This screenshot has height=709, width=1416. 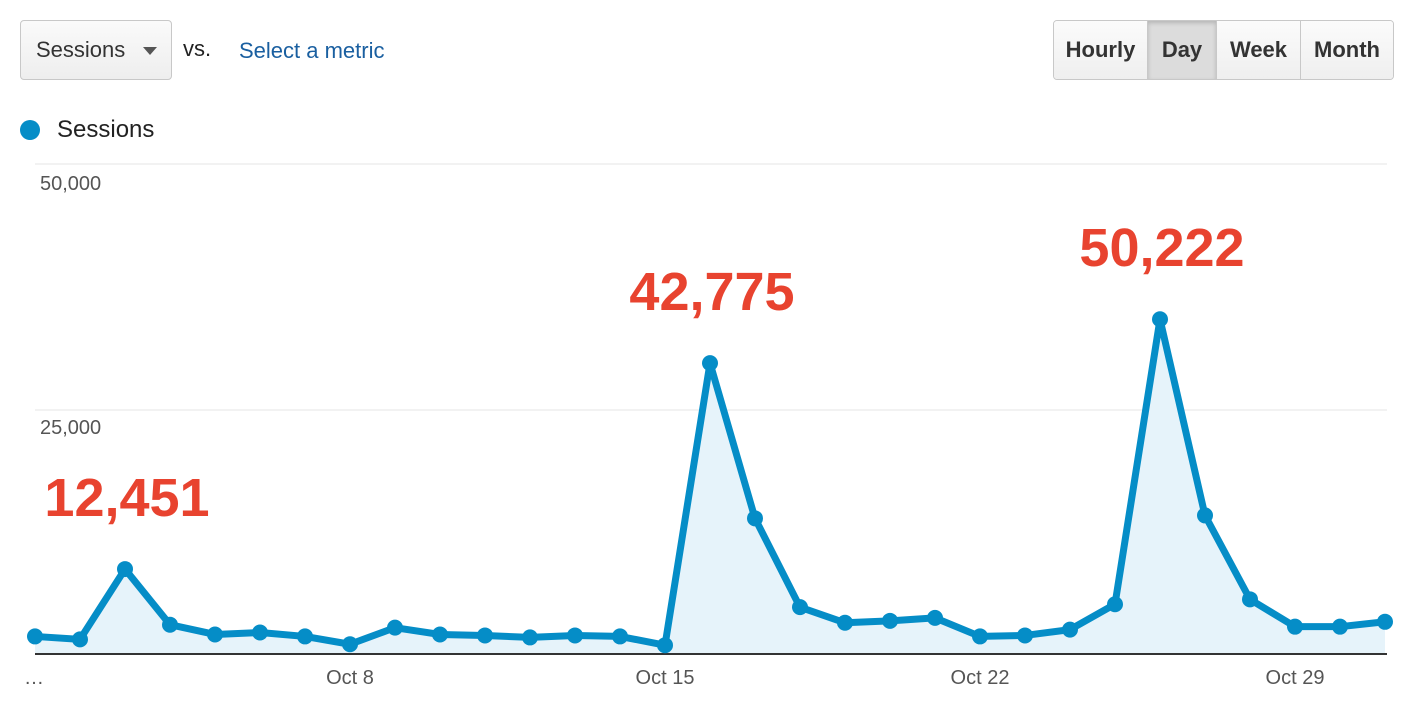 What do you see at coordinates (81, 49) in the screenshot?
I see `metric-select-value: Sessions` at bounding box center [81, 49].